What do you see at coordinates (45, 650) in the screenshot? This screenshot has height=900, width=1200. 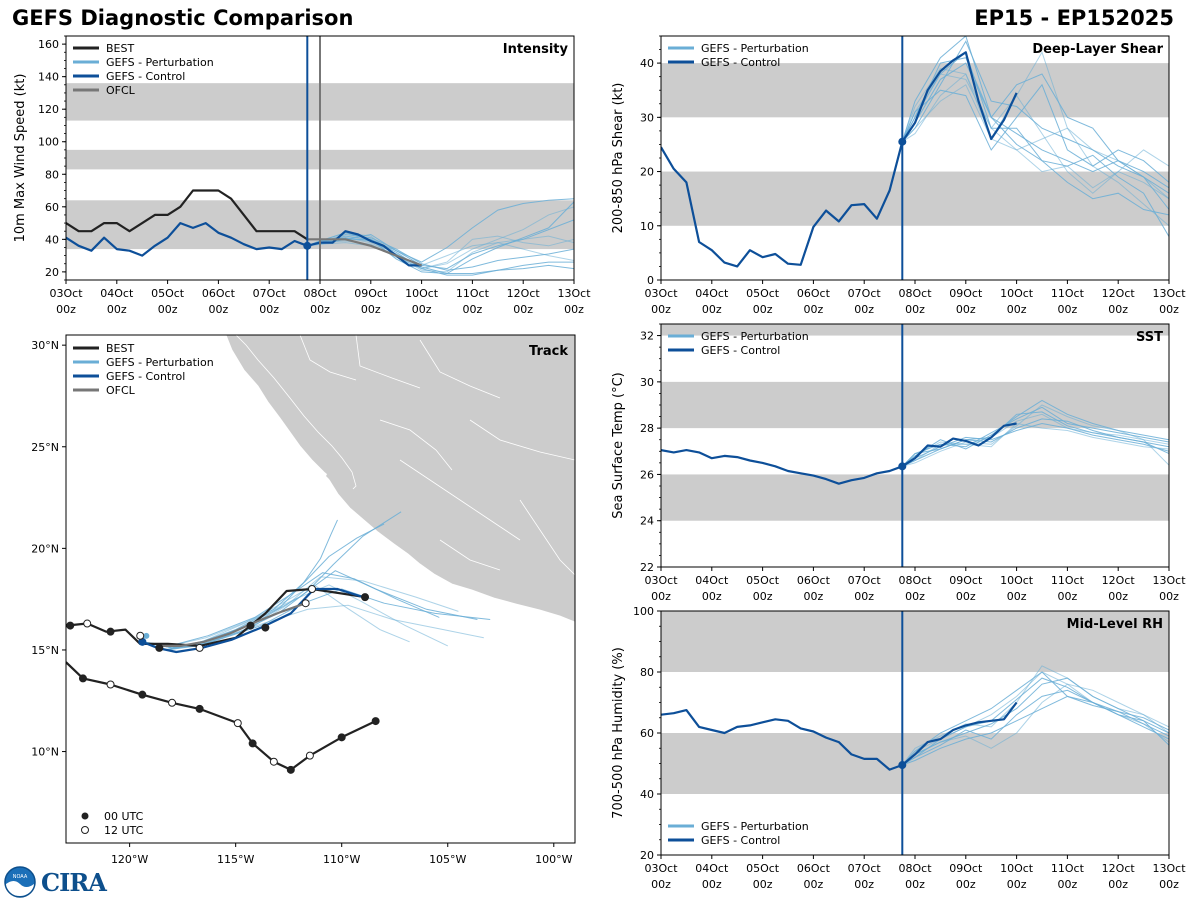 I see `y-tick-label: 15°N` at bounding box center [45, 650].